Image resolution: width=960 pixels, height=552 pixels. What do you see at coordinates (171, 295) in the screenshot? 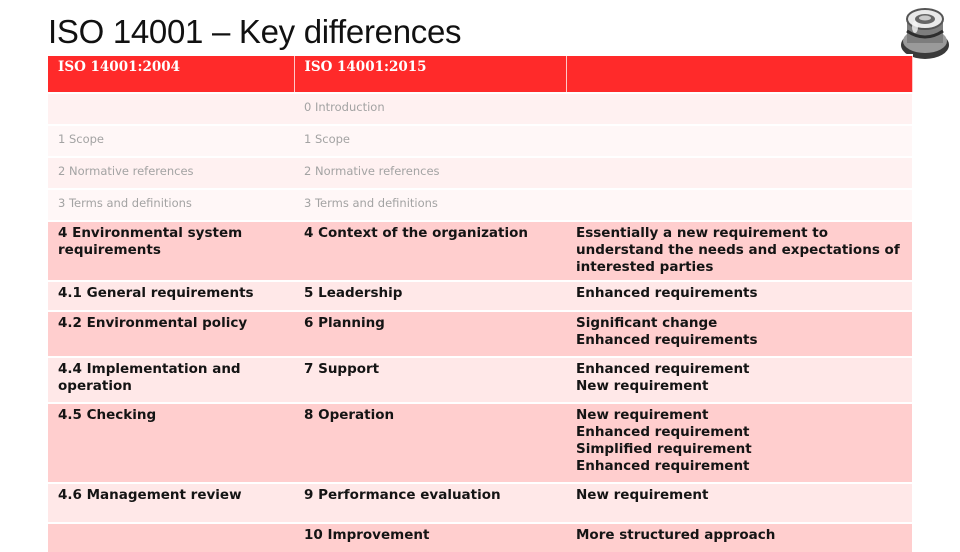
I see `table-cell: 4.1 General requirements` at bounding box center [171, 295].